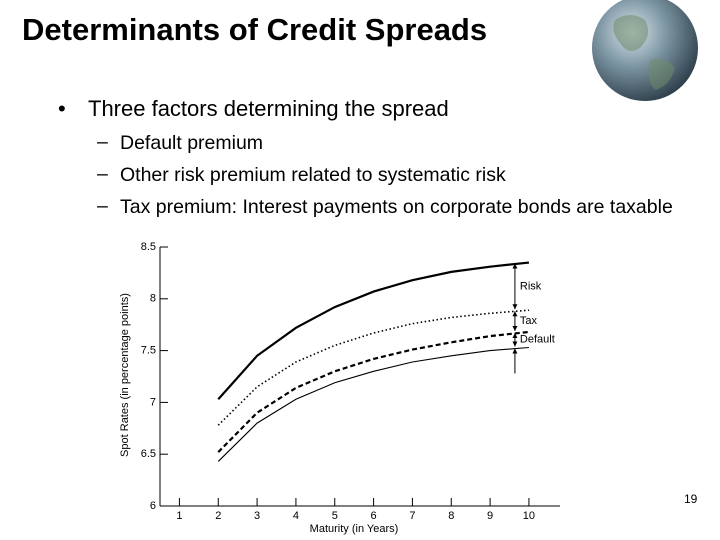  Describe the element at coordinates (153, 299) in the screenshot. I see `y-tick-label: 8` at that location.